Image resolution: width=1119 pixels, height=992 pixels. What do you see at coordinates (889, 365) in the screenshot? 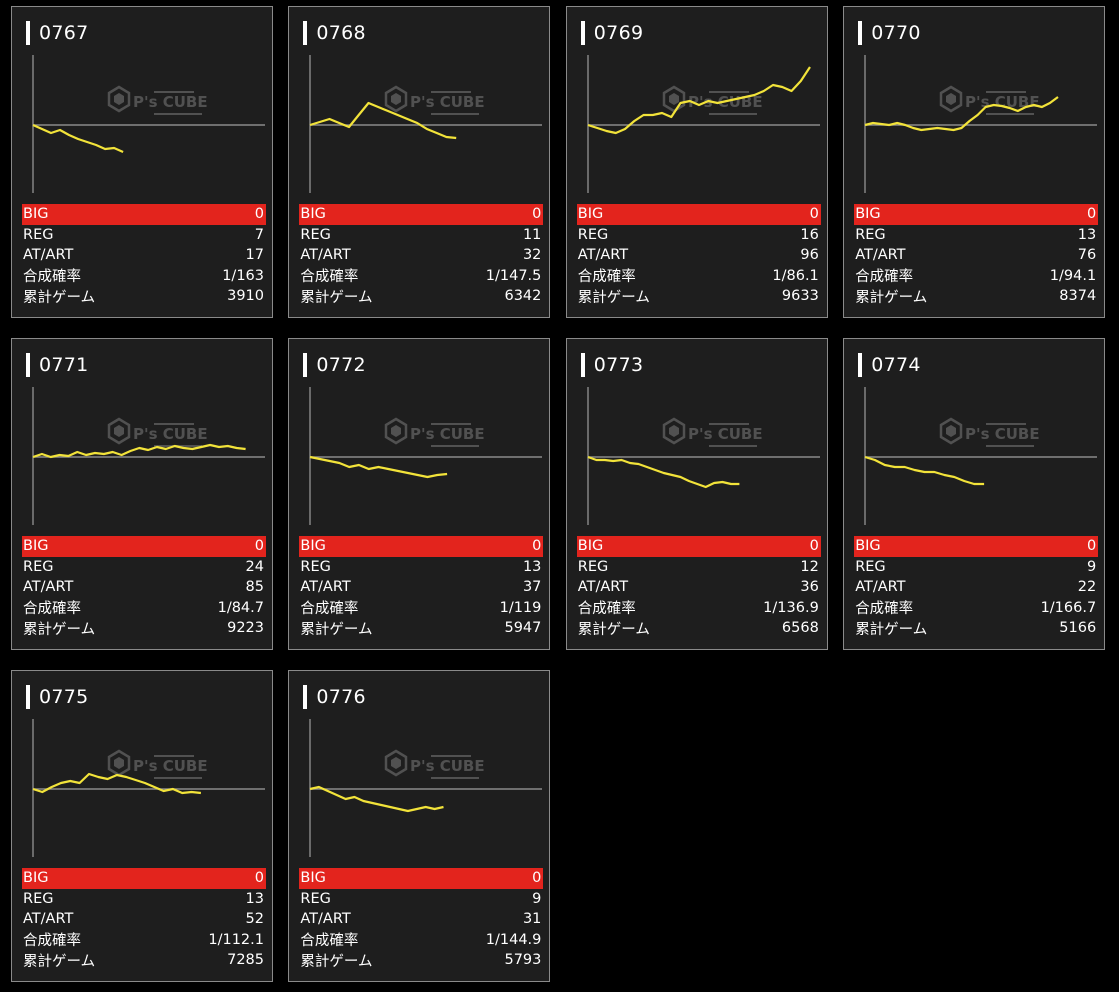
I see `machine-title: 0774` at bounding box center [889, 365].